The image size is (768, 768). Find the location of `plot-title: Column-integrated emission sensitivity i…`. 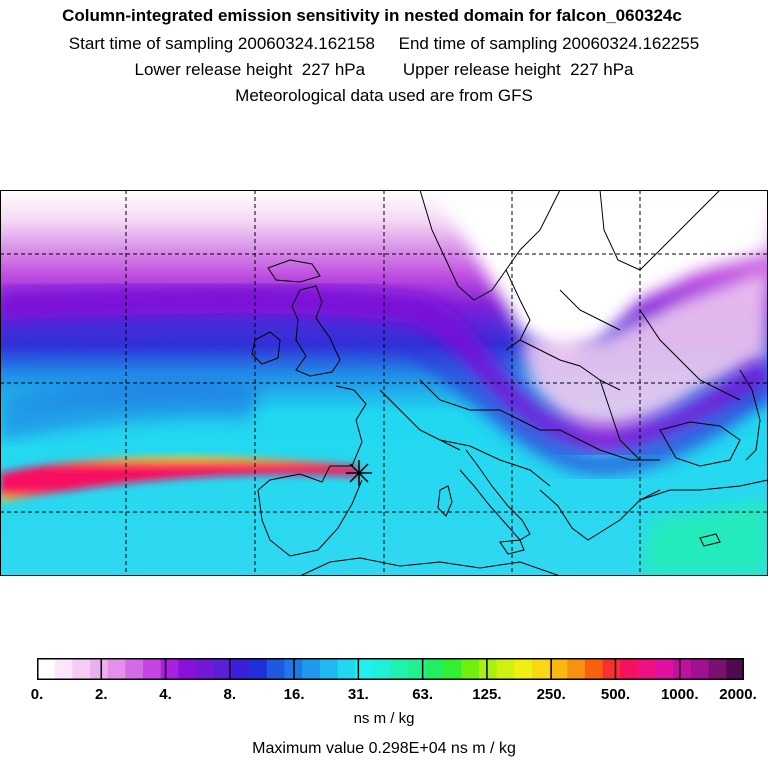

plot-title: Column-integrated emission sensitivity i… is located at coordinates (372, 15).